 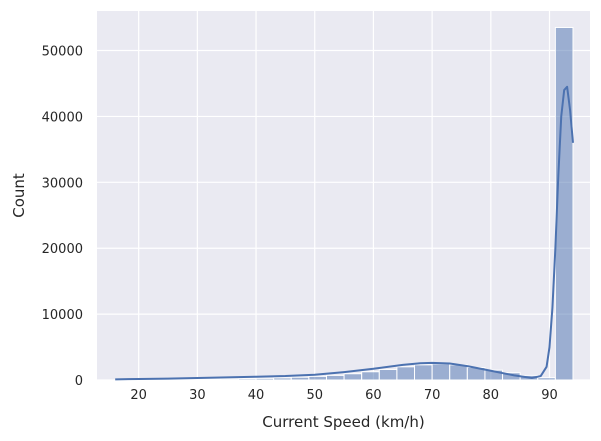 What do you see at coordinates (491, 395) in the screenshot?
I see `x-tick-label: 80` at bounding box center [491, 395].